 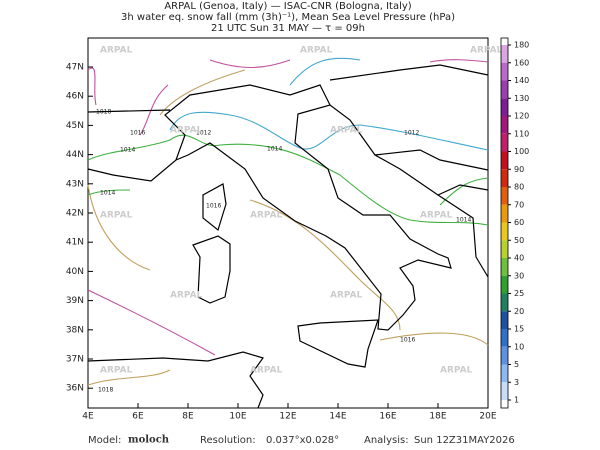 What do you see at coordinates (211, 269) in the screenshot?
I see `sardinia` at bounding box center [211, 269].